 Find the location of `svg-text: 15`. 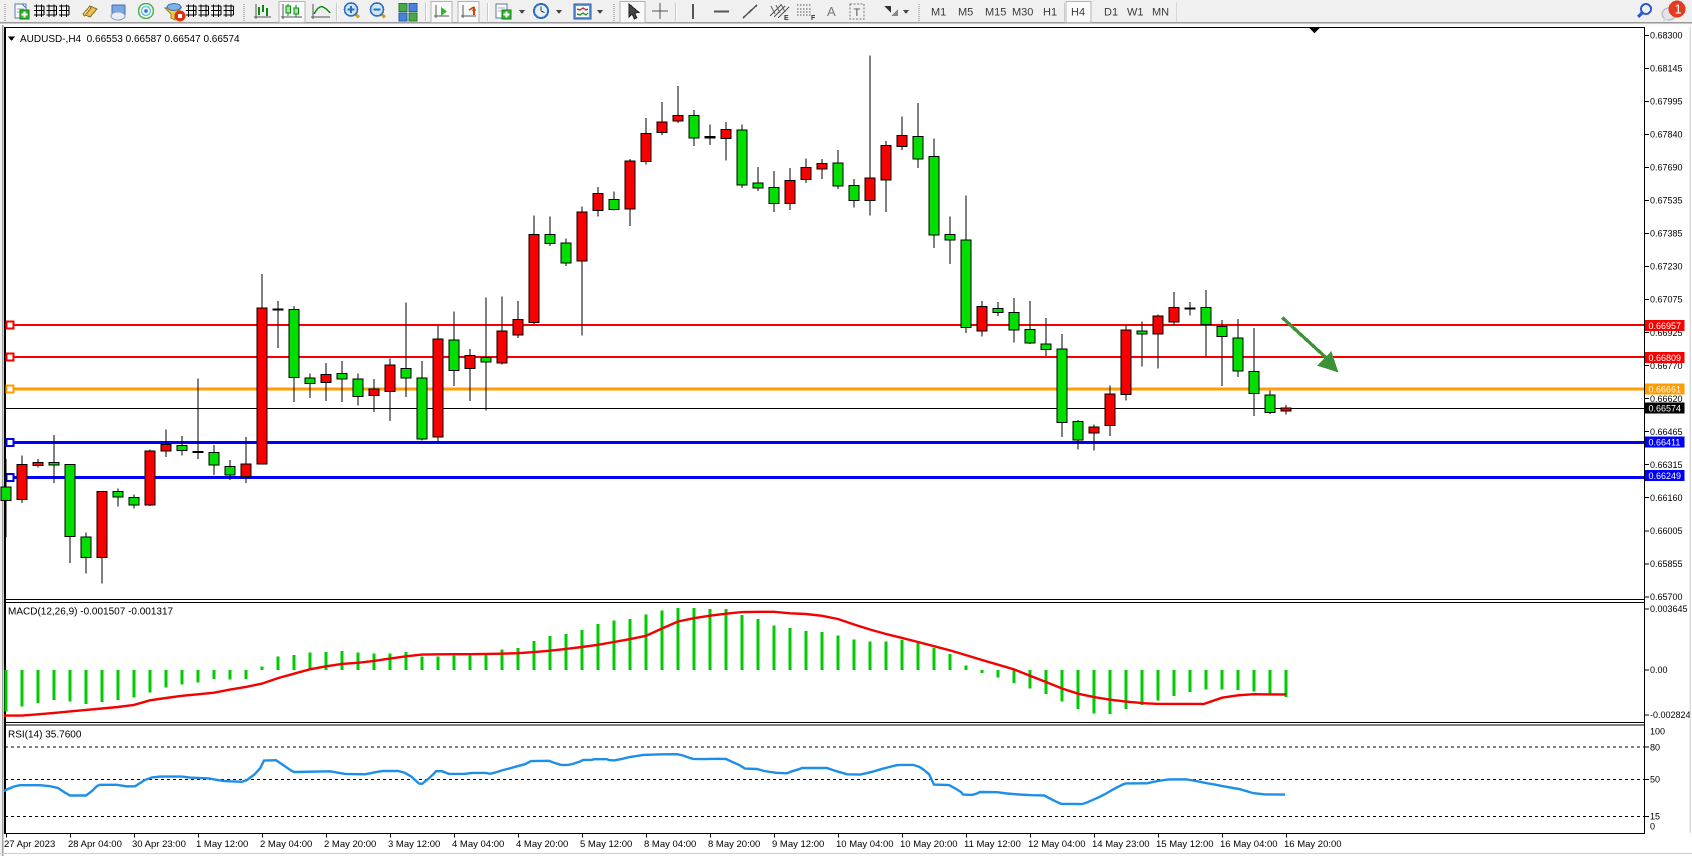

svg-text: 15 is located at coordinates (1655, 817).